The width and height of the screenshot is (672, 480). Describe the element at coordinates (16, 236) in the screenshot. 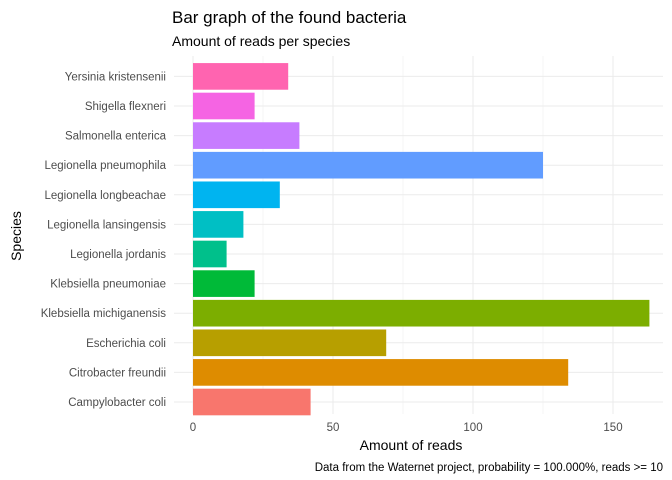

I see `y-axis-title: Species` at that location.